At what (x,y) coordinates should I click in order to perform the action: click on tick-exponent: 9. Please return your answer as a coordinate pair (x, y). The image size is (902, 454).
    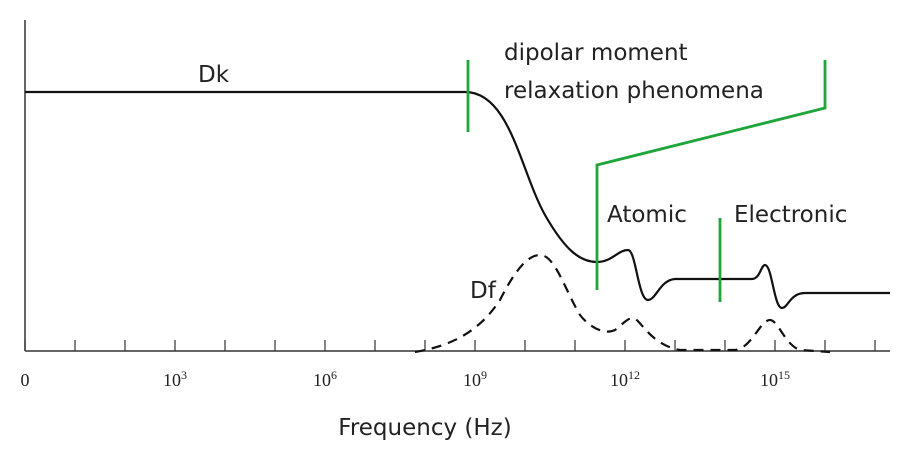
    Looking at the image, I should click on (484, 375).